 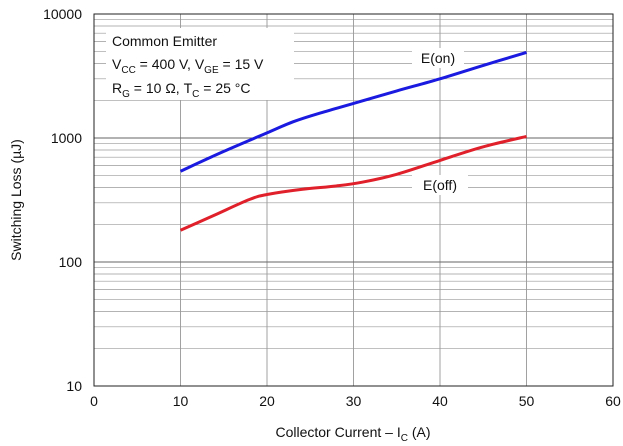 What do you see at coordinates (211, 70) in the screenshot?
I see `annotation-line-2-s2: GE` at bounding box center [211, 70].